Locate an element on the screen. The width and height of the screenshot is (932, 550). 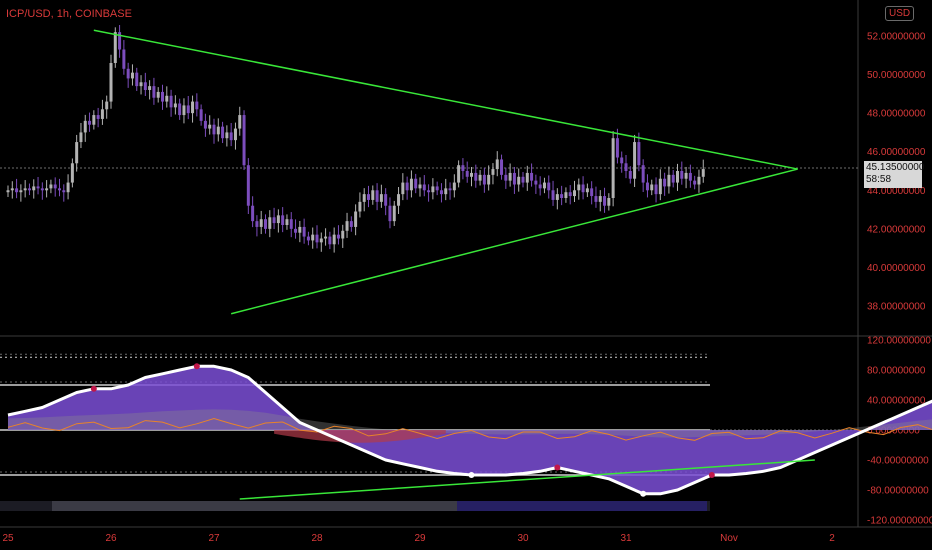
price-tick-label: 46.00000000 is located at coordinates (896, 152).